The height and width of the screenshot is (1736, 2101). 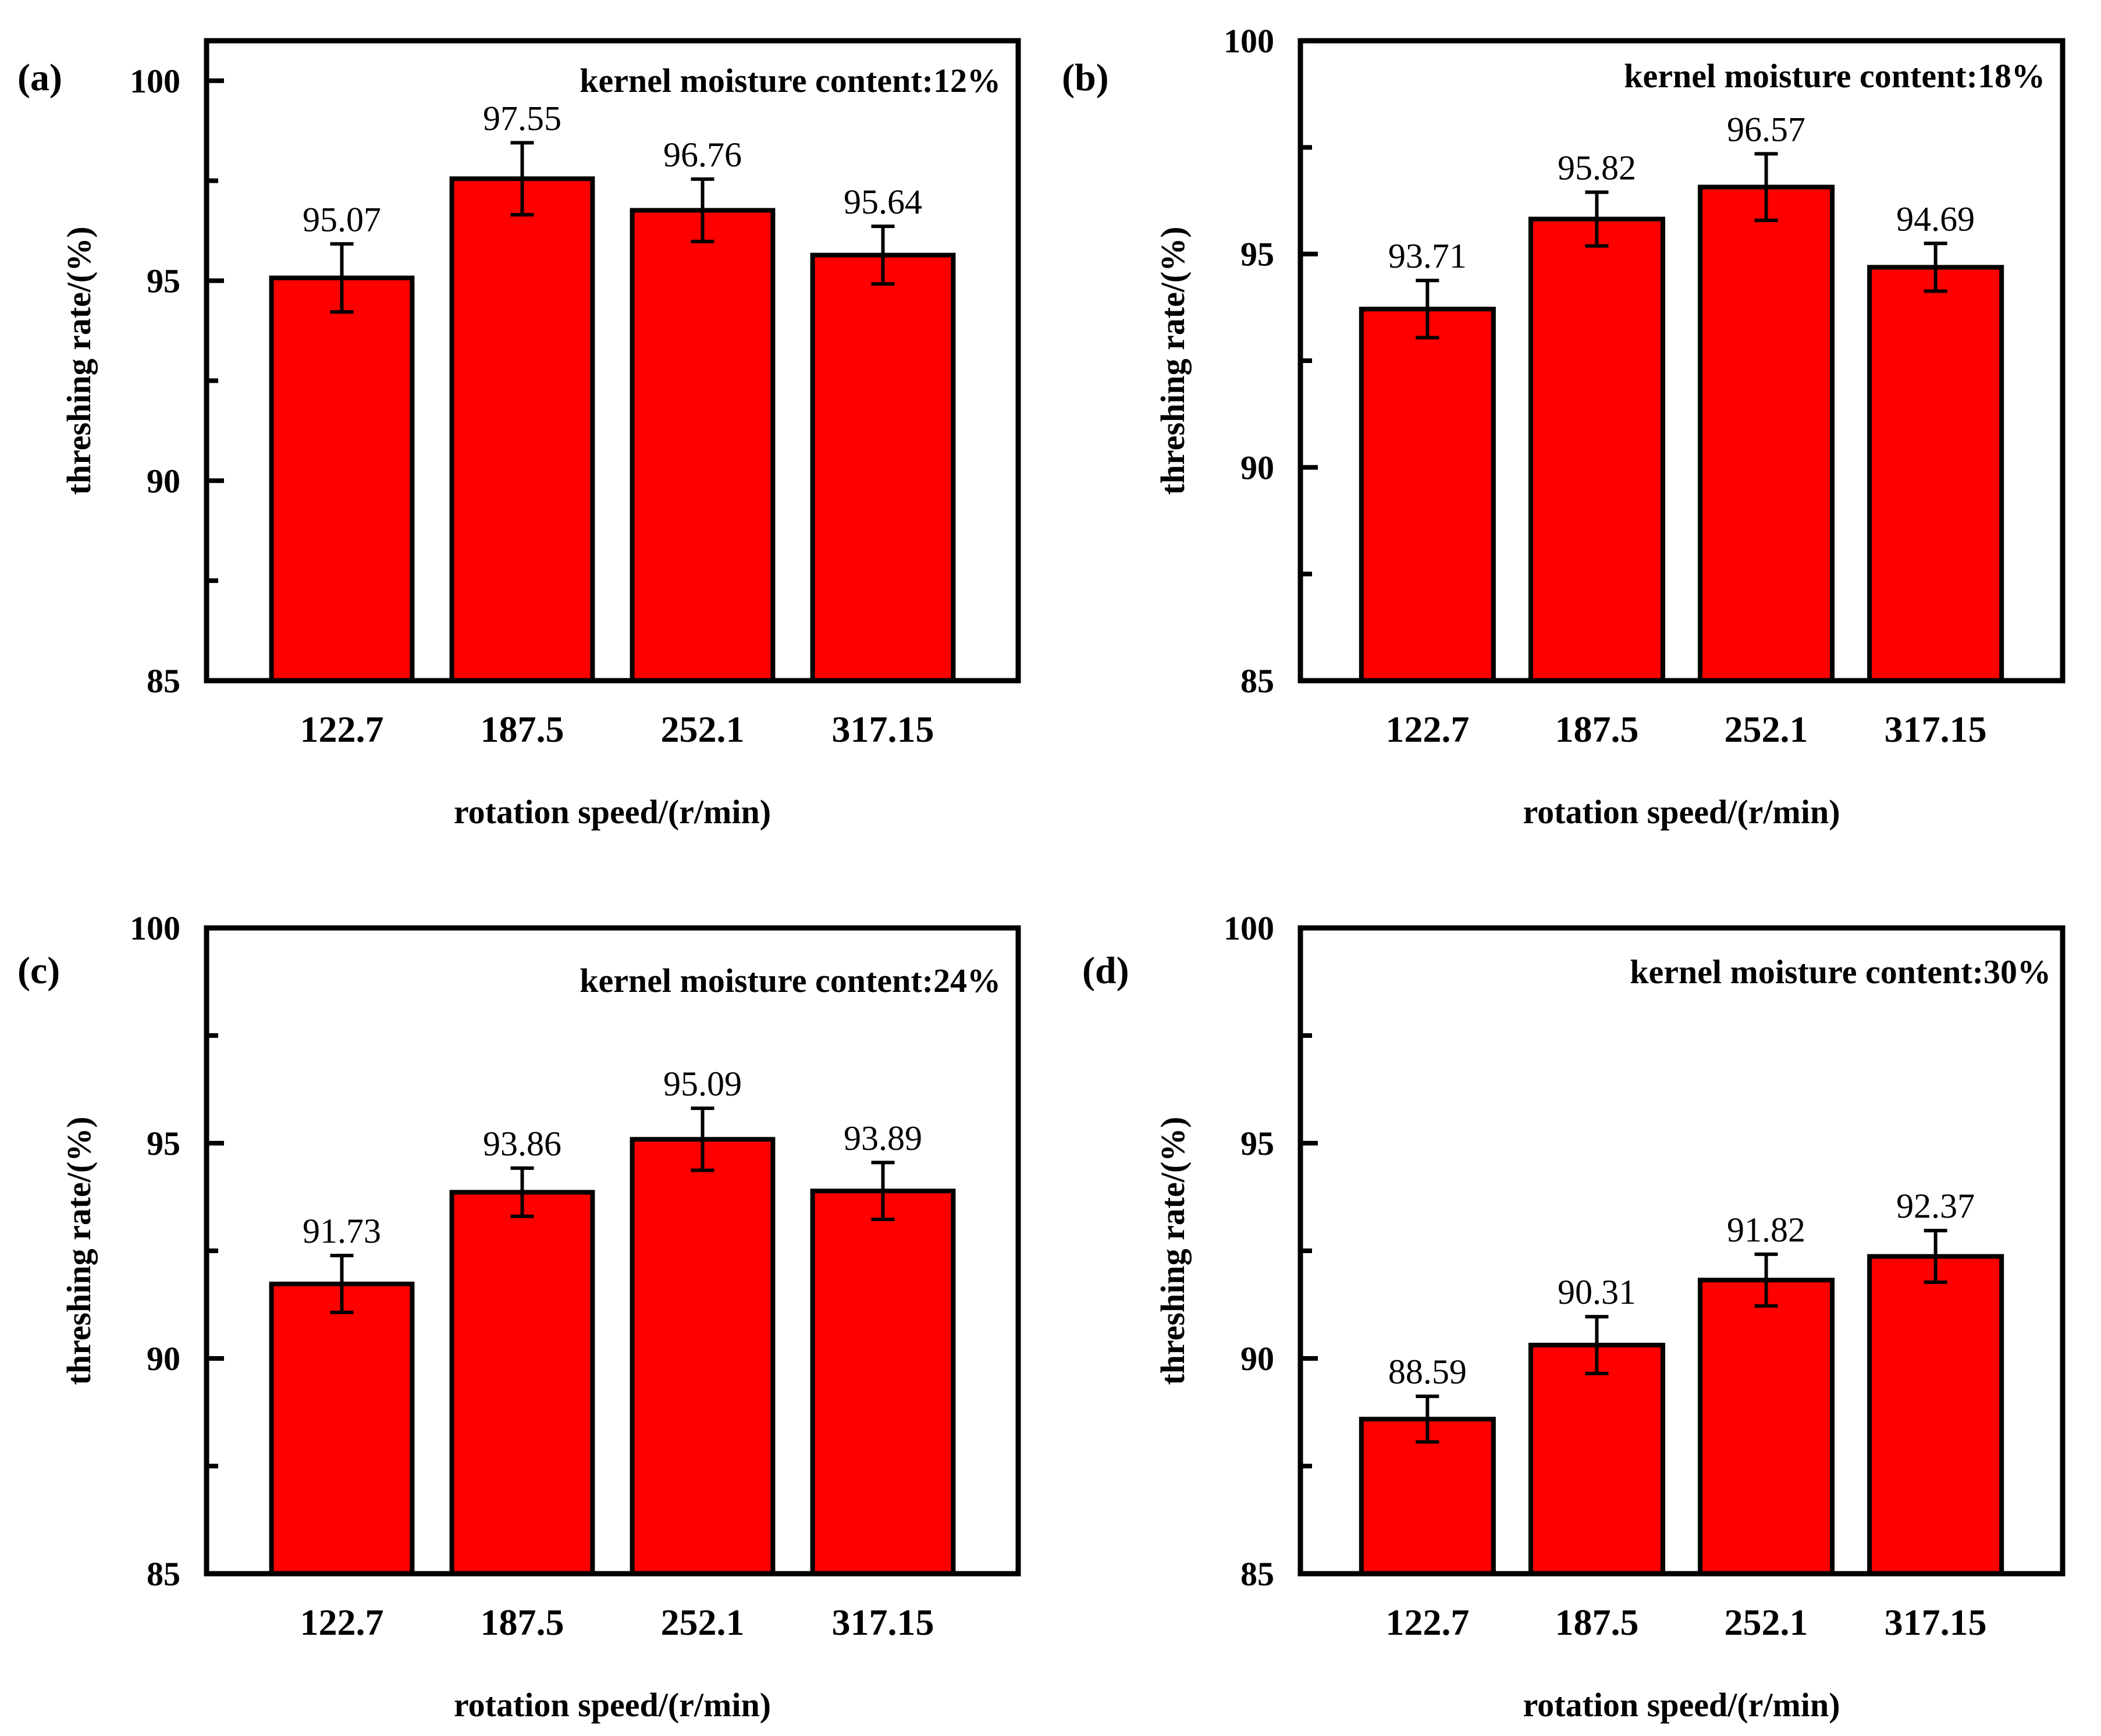 I want to click on moisture-annotation: kernel moisture content:24%, so click(x=790, y=980).